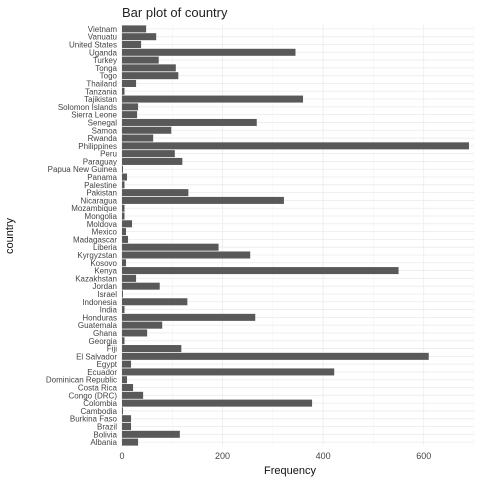 This screenshot has height=480, width=480. What do you see at coordinates (112, 349) in the screenshot?
I see `y-tick-label: Fiji` at bounding box center [112, 349].